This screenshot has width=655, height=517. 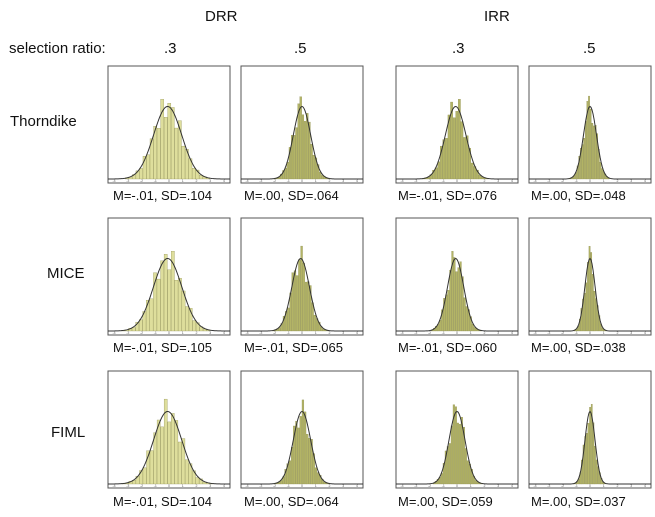 What do you see at coordinates (447, 195) in the screenshot?
I see `panel-stat: M=-.01, SD=.076` at bounding box center [447, 195].